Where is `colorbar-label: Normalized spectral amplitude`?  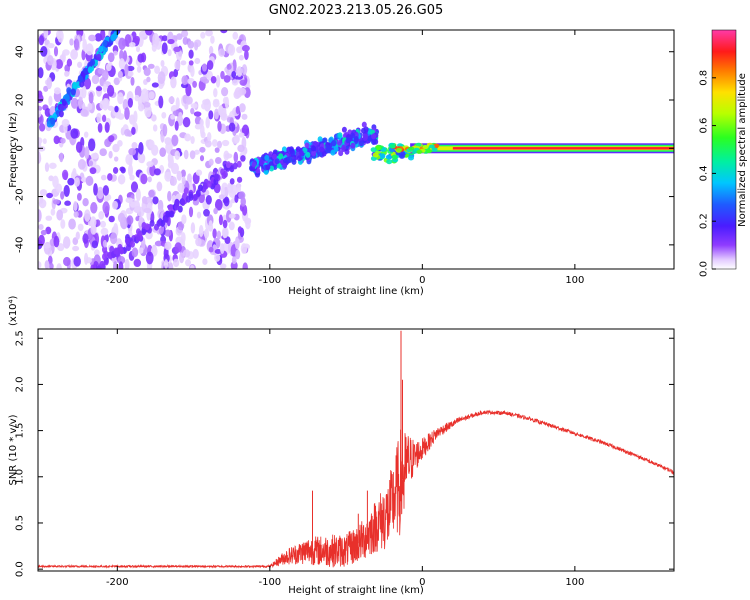 colorbar-label: Normalized spectral amplitude is located at coordinates (742, 150).